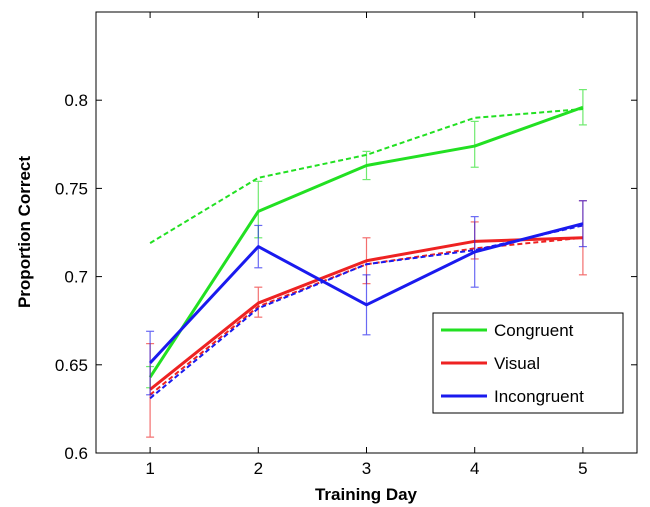 The image size is (650, 507). What do you see at coordinates (71, 188) in the screenshot?
I see `y-tick-label: 0.75` at bounding box center [71, 188].